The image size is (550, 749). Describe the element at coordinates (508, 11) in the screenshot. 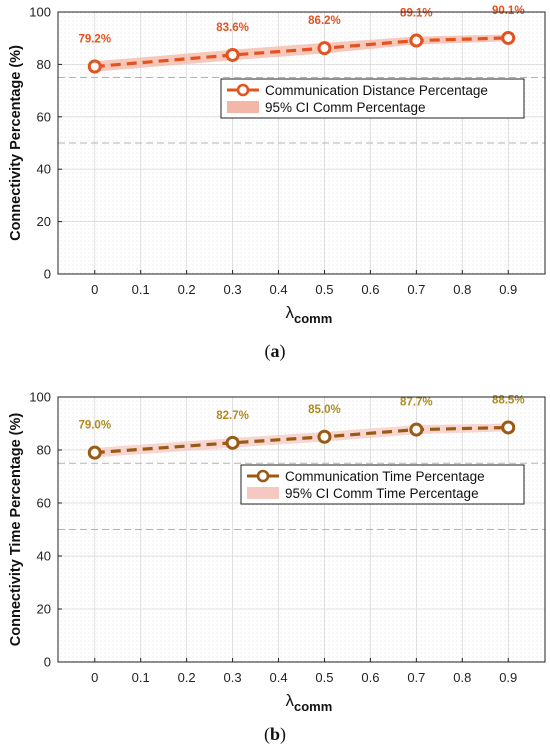

I see `data-label: 90.1%` at that location.